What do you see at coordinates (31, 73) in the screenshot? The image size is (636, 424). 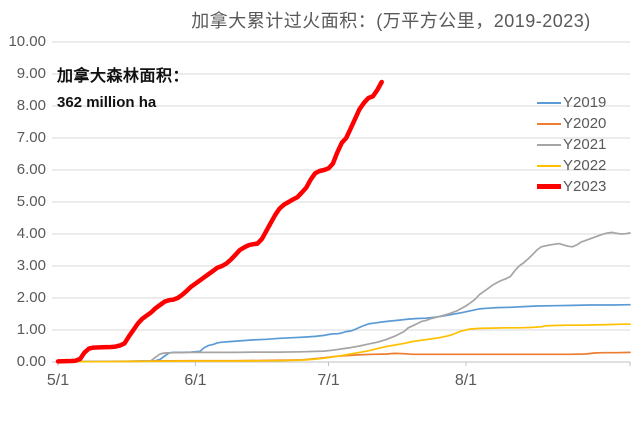 I see `y-axis-tick-label: 9.00` at bounding box center [31, 73].